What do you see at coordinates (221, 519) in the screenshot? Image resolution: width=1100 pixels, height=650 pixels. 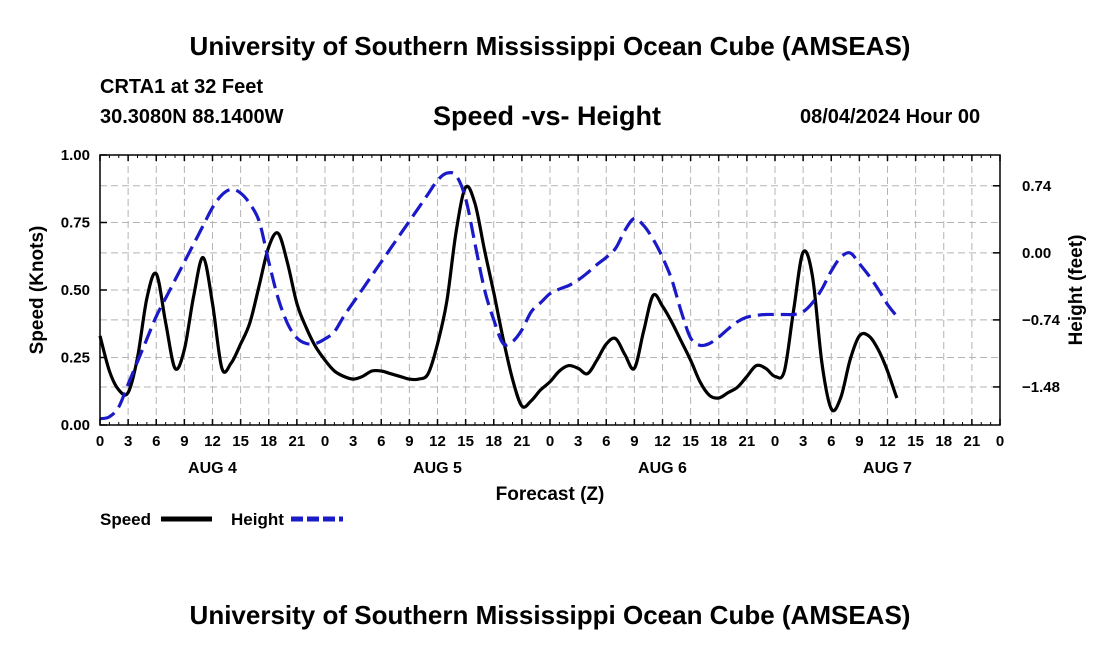 I see `legend: Speed Height` at bounding box center [221, 519].